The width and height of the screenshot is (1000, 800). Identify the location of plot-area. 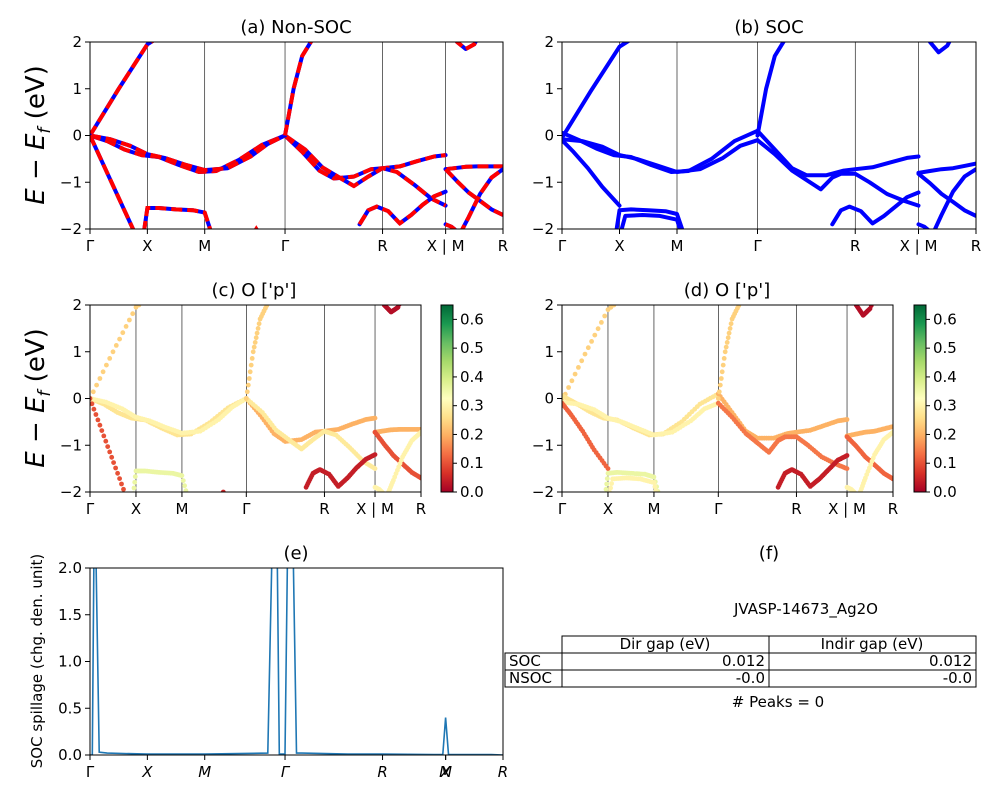
(296, 135).